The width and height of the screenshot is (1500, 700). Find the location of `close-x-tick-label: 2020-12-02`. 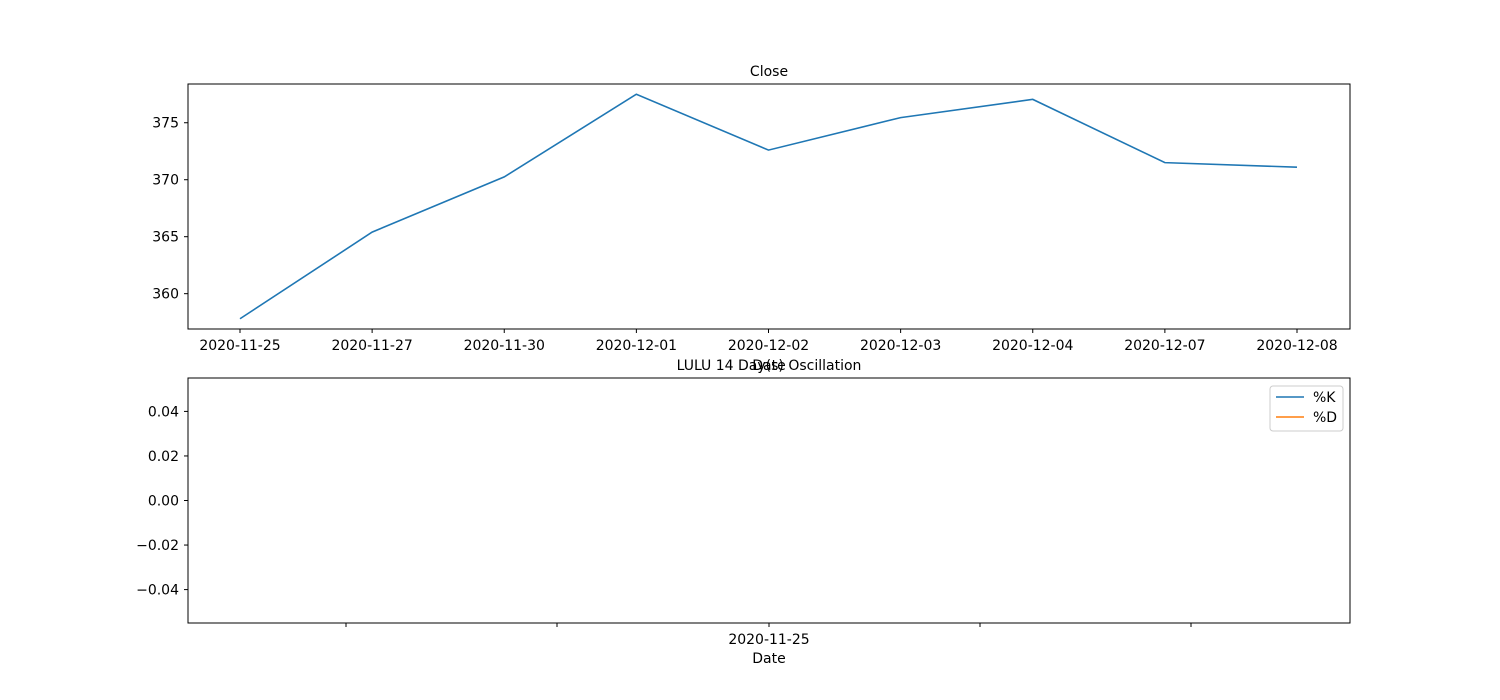

close-x-tick-label: 2020-12-02 is located at coordinates (768, 346).